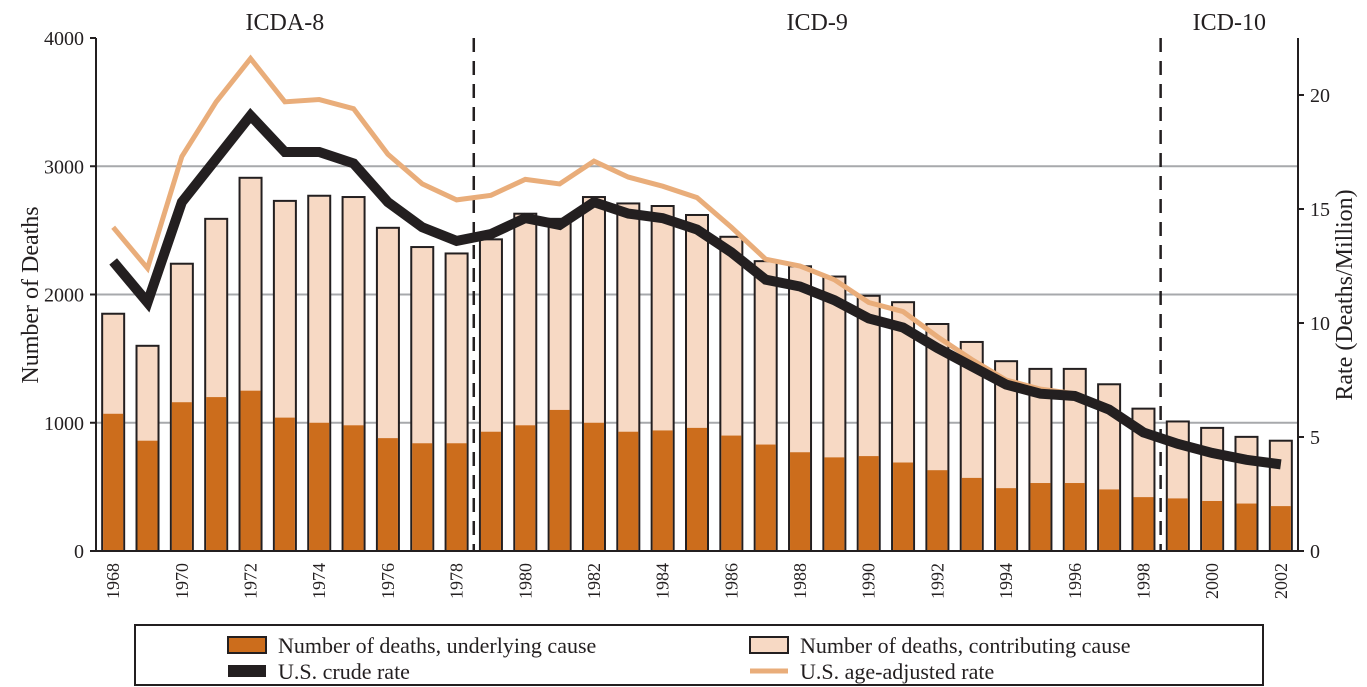  Describe the element at coordinates (1246, 527) in the screenshot. I see `bar-underlying-2001` at that location.